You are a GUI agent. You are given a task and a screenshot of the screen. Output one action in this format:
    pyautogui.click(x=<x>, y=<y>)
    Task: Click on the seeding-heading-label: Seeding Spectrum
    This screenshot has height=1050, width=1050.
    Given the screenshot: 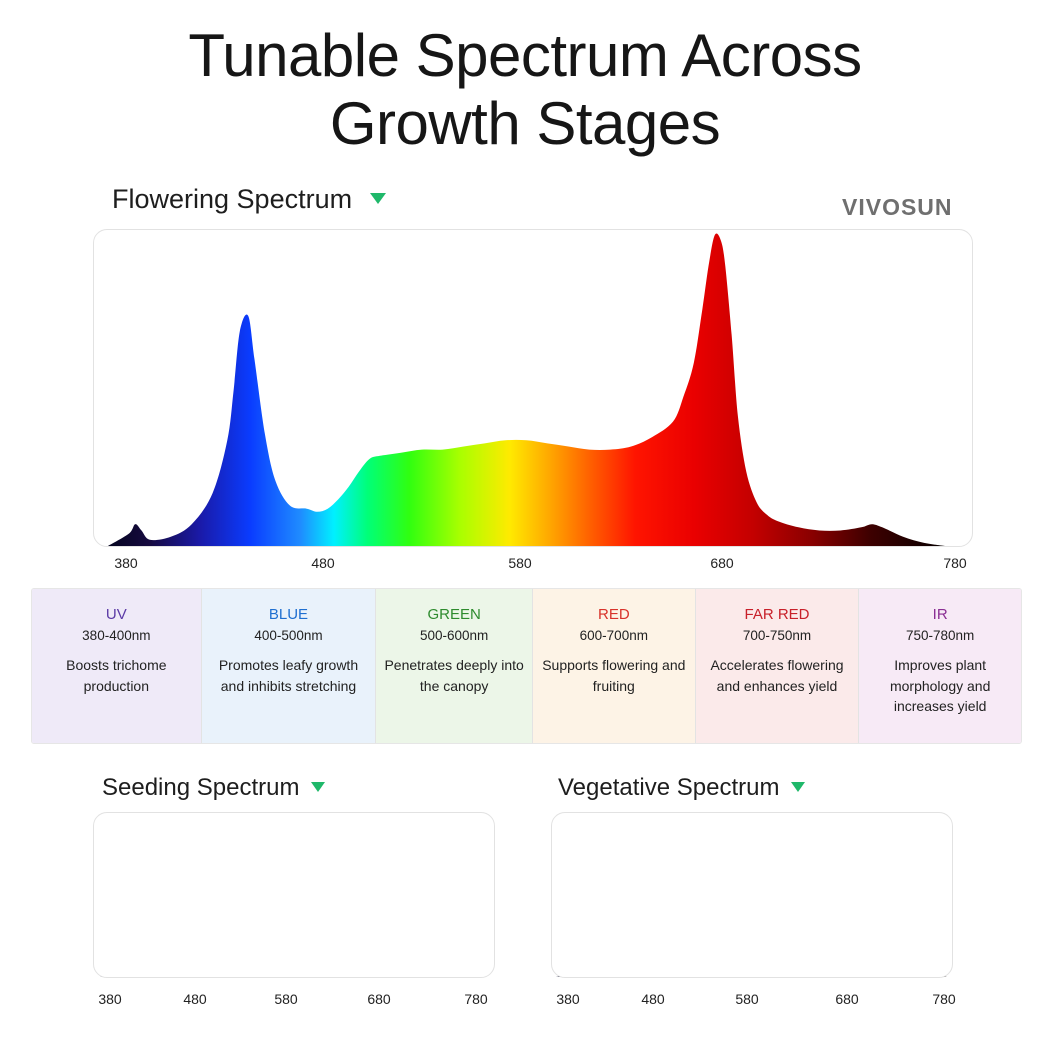 What is the action you would take?
    pyautogui.click(x=201, y=787)
    